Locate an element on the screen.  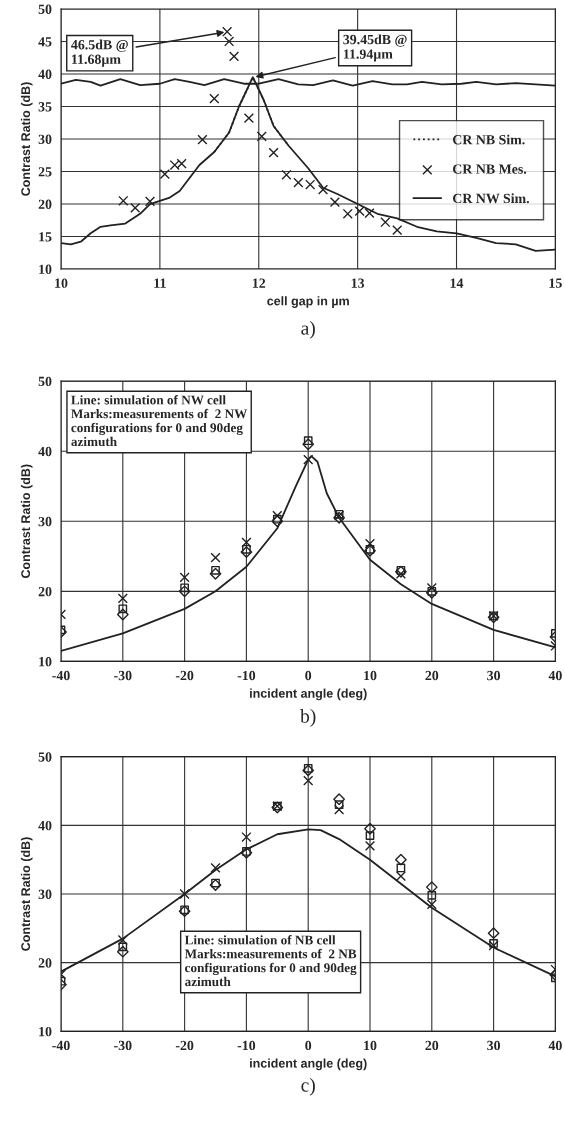
x-tick-label: 13 is located at coordinates (358, 283).